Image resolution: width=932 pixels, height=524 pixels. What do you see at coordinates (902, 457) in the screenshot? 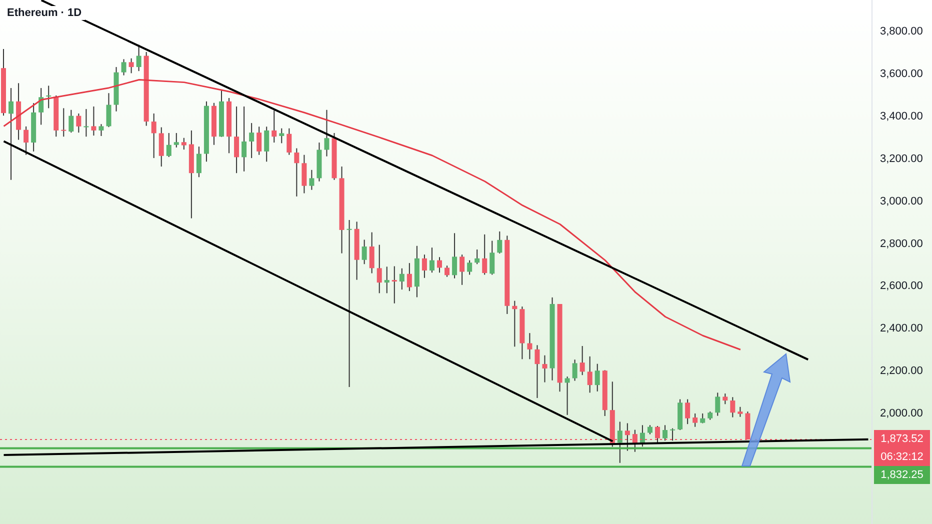
I see `text: 06:32:12` at bounding box center [902, 457].